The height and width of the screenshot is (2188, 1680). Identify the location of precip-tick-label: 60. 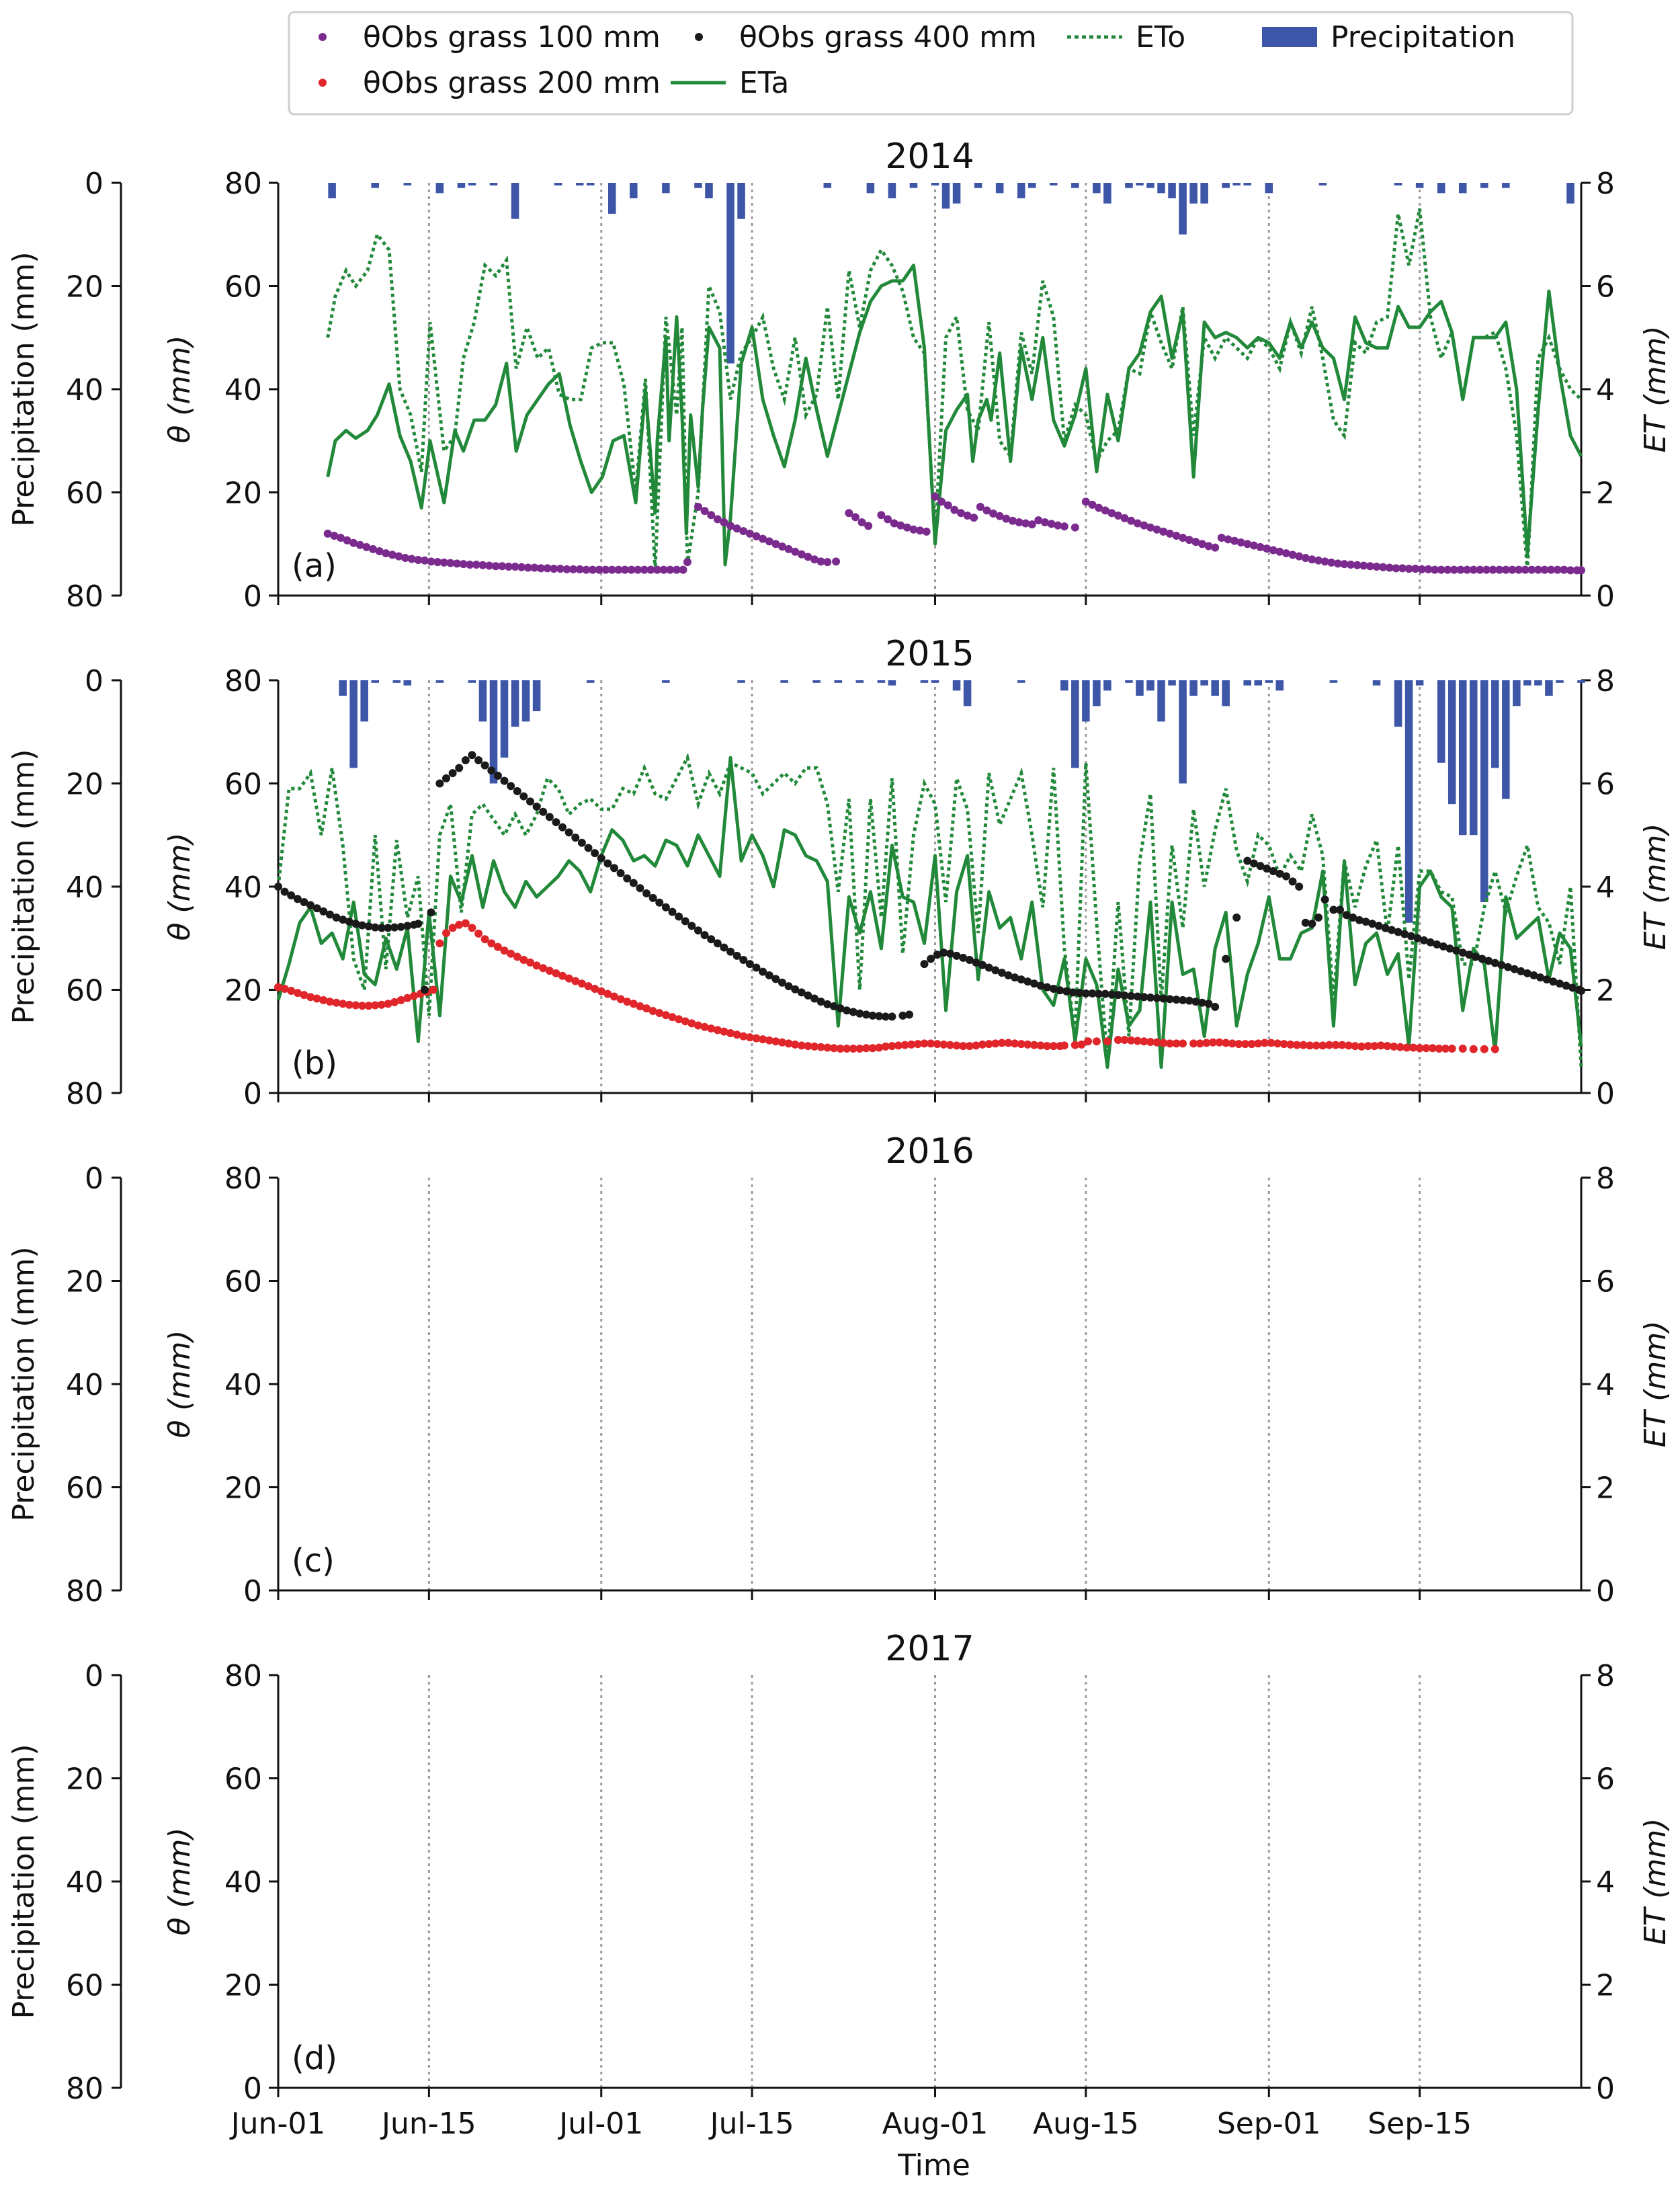
(84, 991).